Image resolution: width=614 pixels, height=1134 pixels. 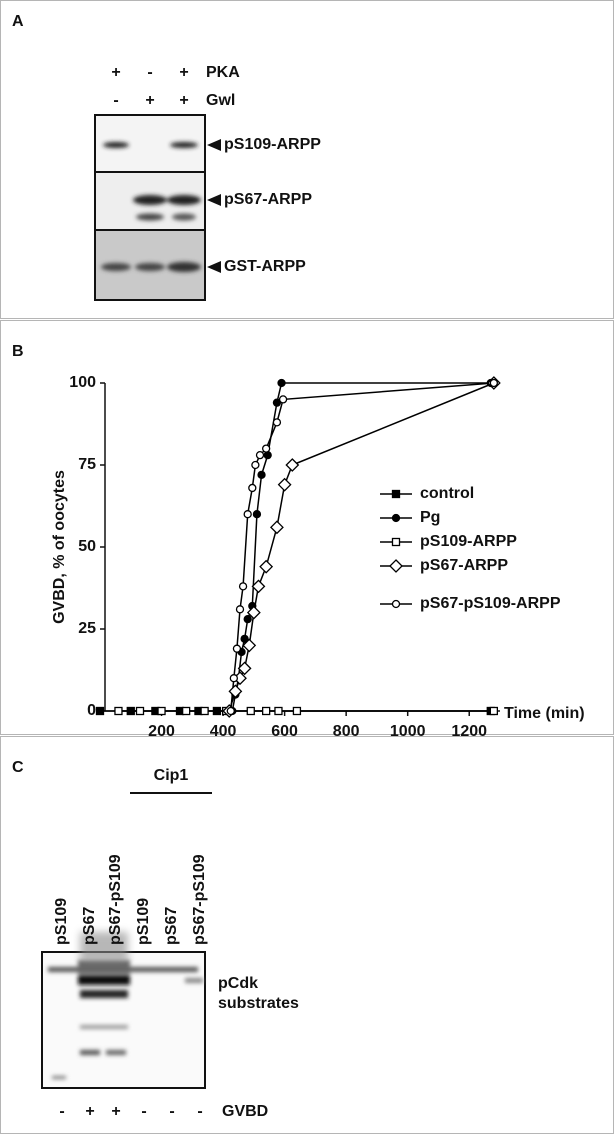 What do you see at coordinates (91, 710) in the screenshot?
I see `y-tick-label: 0` at bounding box center [91, 710].